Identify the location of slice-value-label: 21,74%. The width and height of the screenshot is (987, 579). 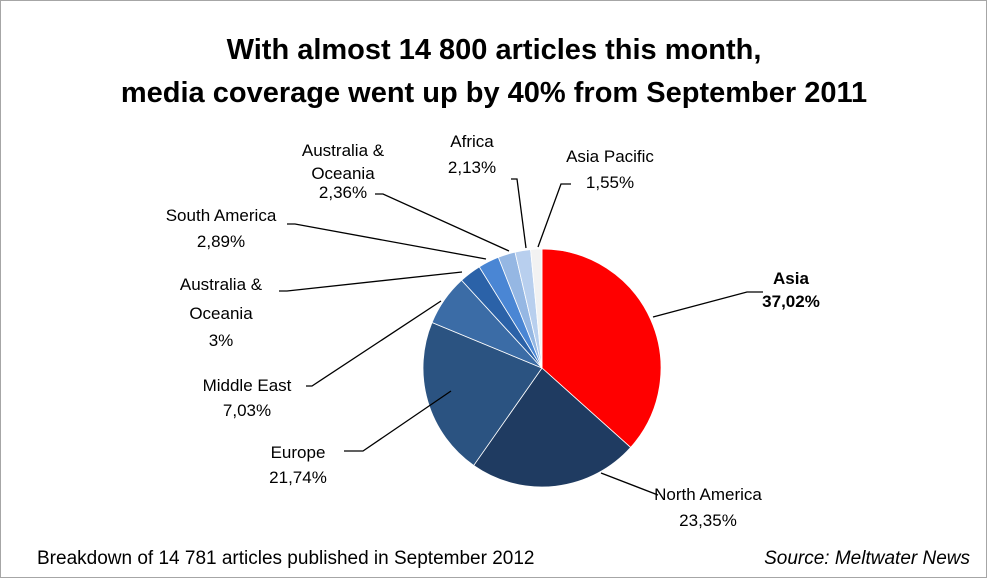
(298, 477).